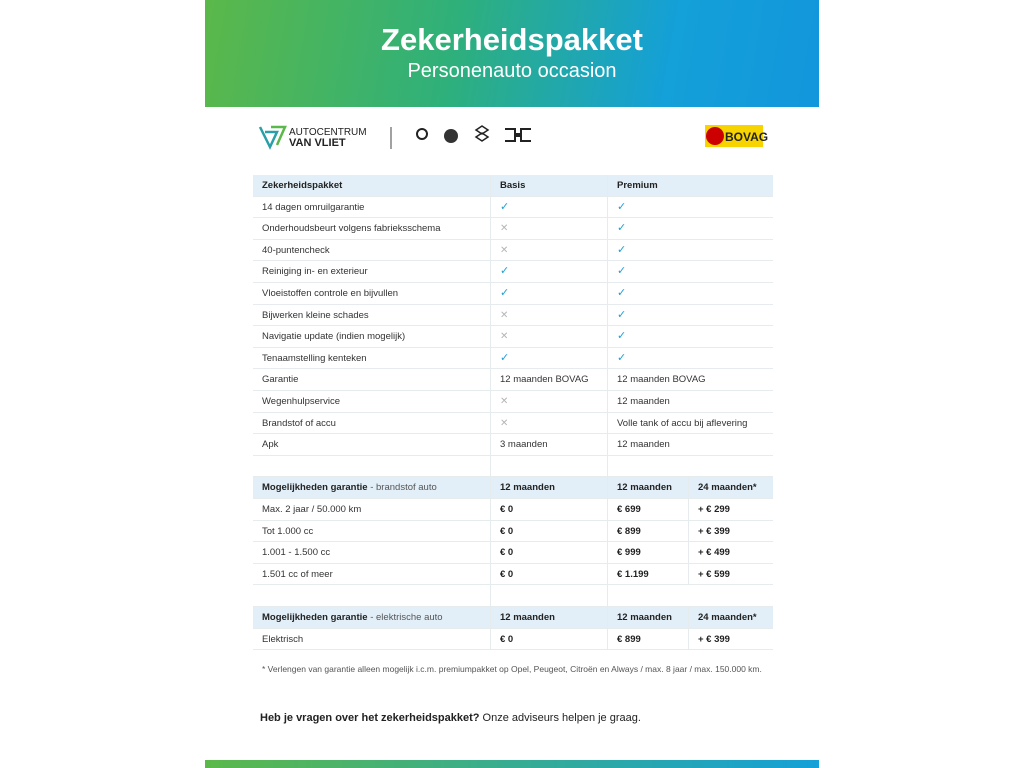 The image size is (1024, 768). Describe the element at coordinates (296, 553) in the screenshot. I see `cell-text: 1.001 - 1.500 cc` at that location.